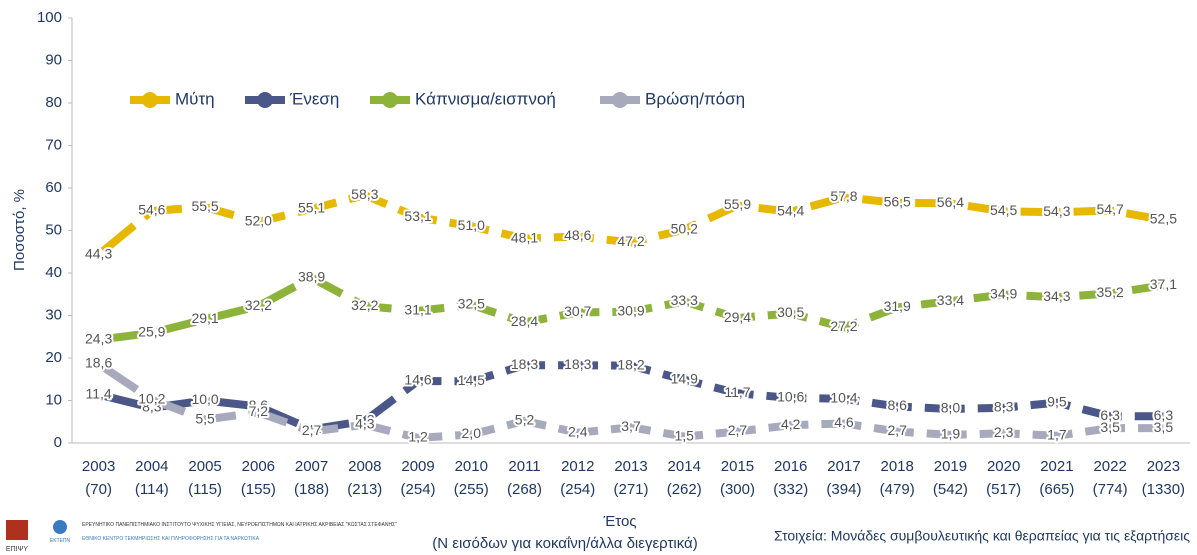 This screenshot has height=555, width=1197. I want to click on value-label: 3,2, so click(312, 428).